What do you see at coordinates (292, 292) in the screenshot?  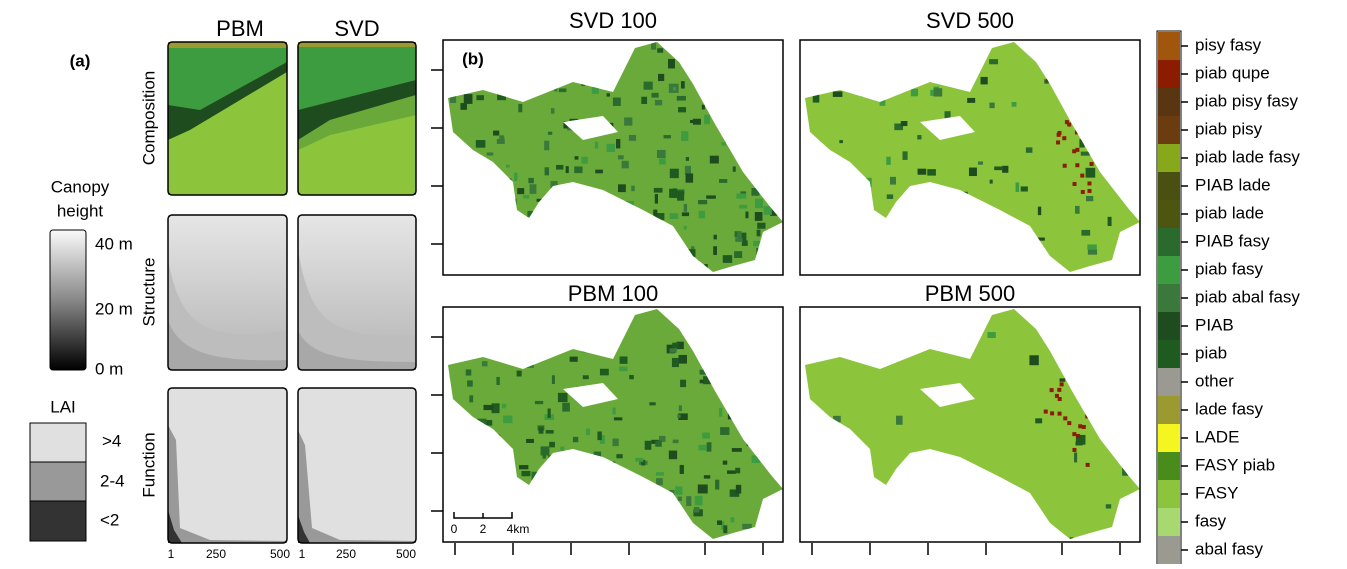 I see `structure-panels` at bounding box center [292, 292].